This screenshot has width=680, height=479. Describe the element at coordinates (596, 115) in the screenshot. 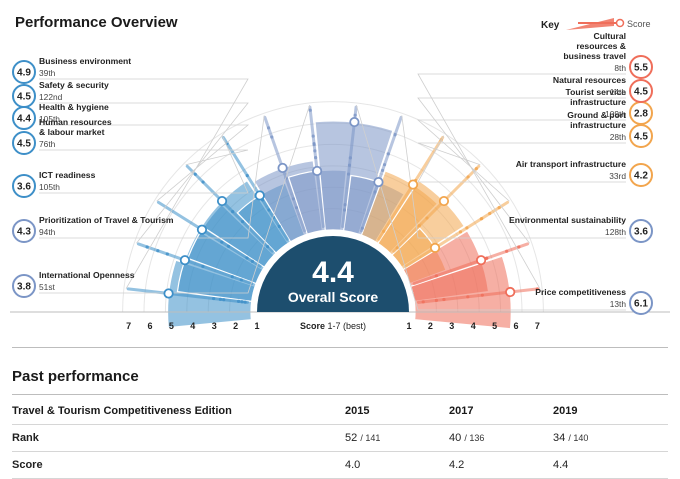

I see `pillar-name: Ground & port` at that location.